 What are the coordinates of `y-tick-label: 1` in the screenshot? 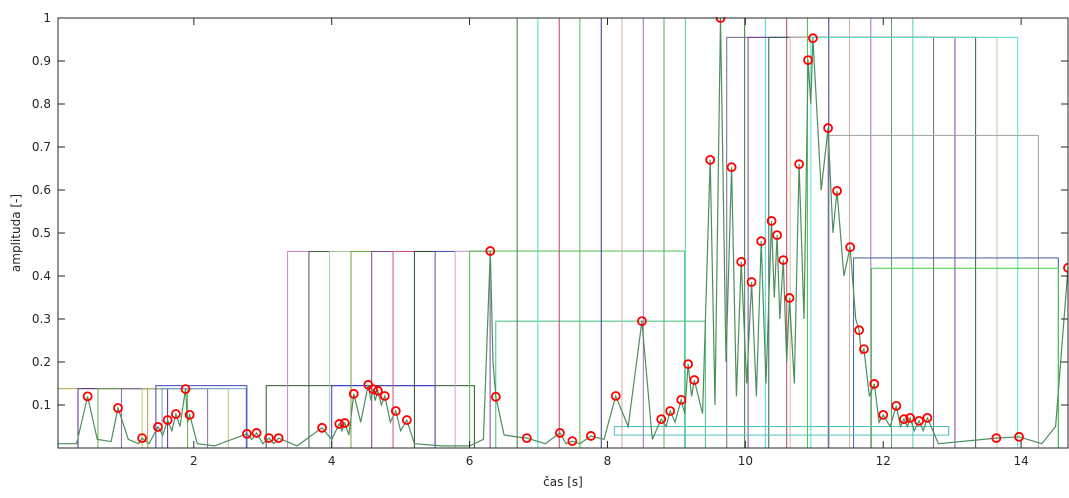 It's located at (47, 18).